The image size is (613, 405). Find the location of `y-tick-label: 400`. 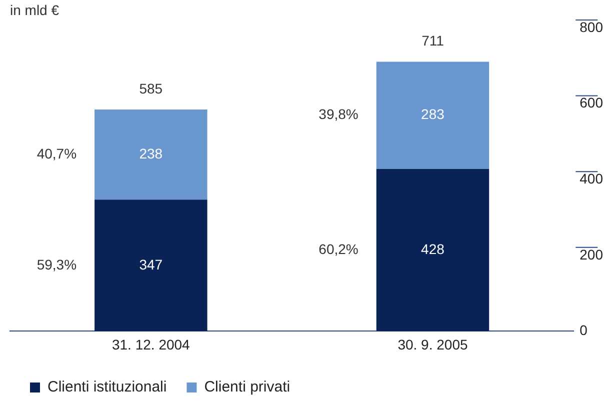

y-tick-label: 400 is located at coordinates (592, 178).